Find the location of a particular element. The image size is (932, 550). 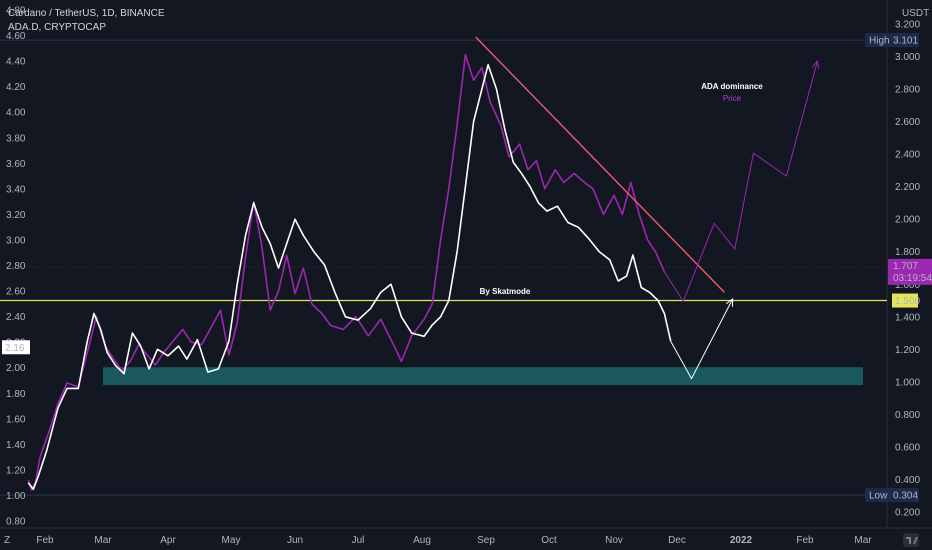

left-tick-label: 3.20 is located at coordinates (16, 215).